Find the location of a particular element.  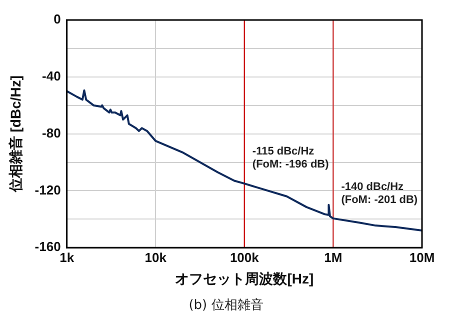

annotation: -140 dBc/Hz (FoM: -201 dB) is located at coordinates (379, 193).